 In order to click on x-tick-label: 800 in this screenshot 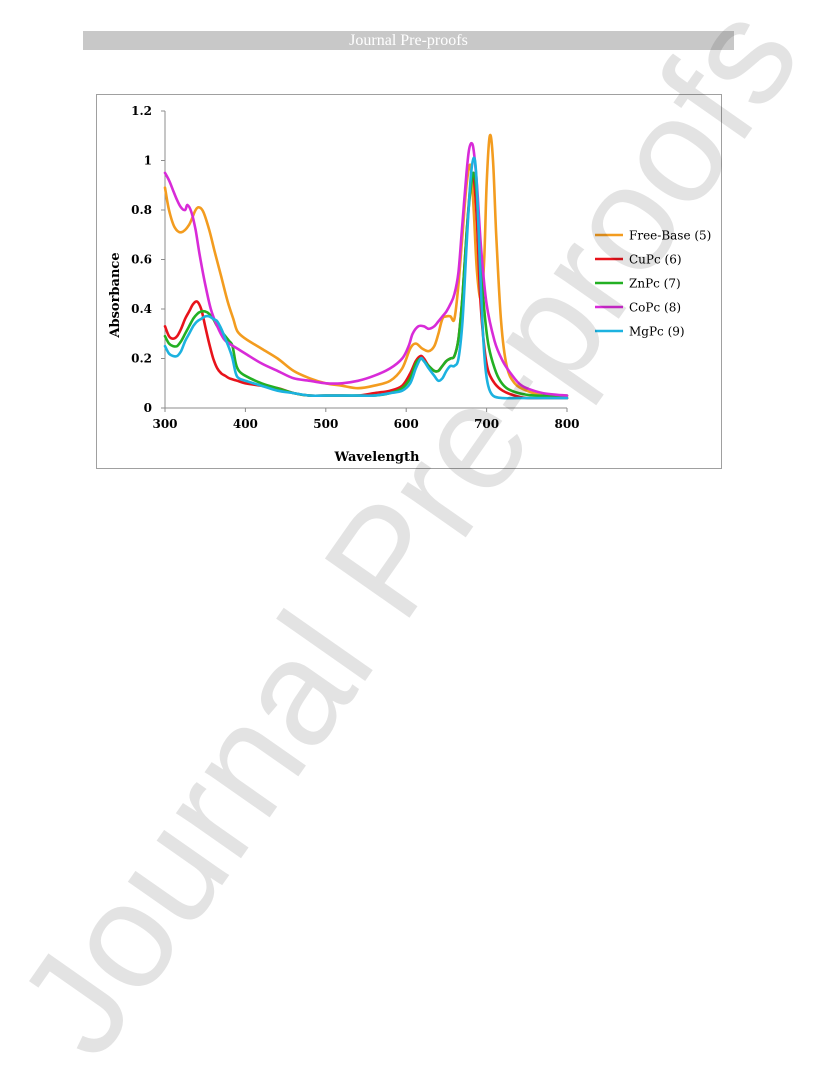, I will do `click(566, 424)`.